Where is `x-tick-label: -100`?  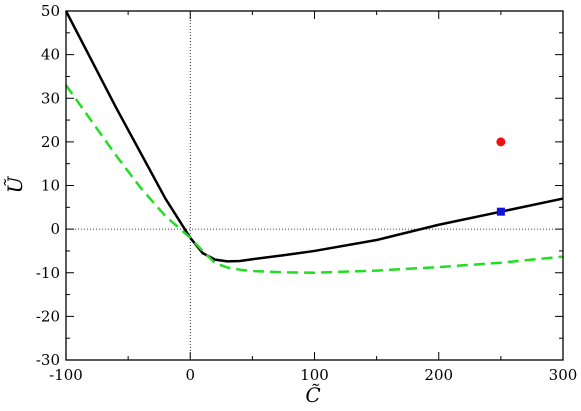 x-tick-label: -100 is located at coordinates (66, 375).